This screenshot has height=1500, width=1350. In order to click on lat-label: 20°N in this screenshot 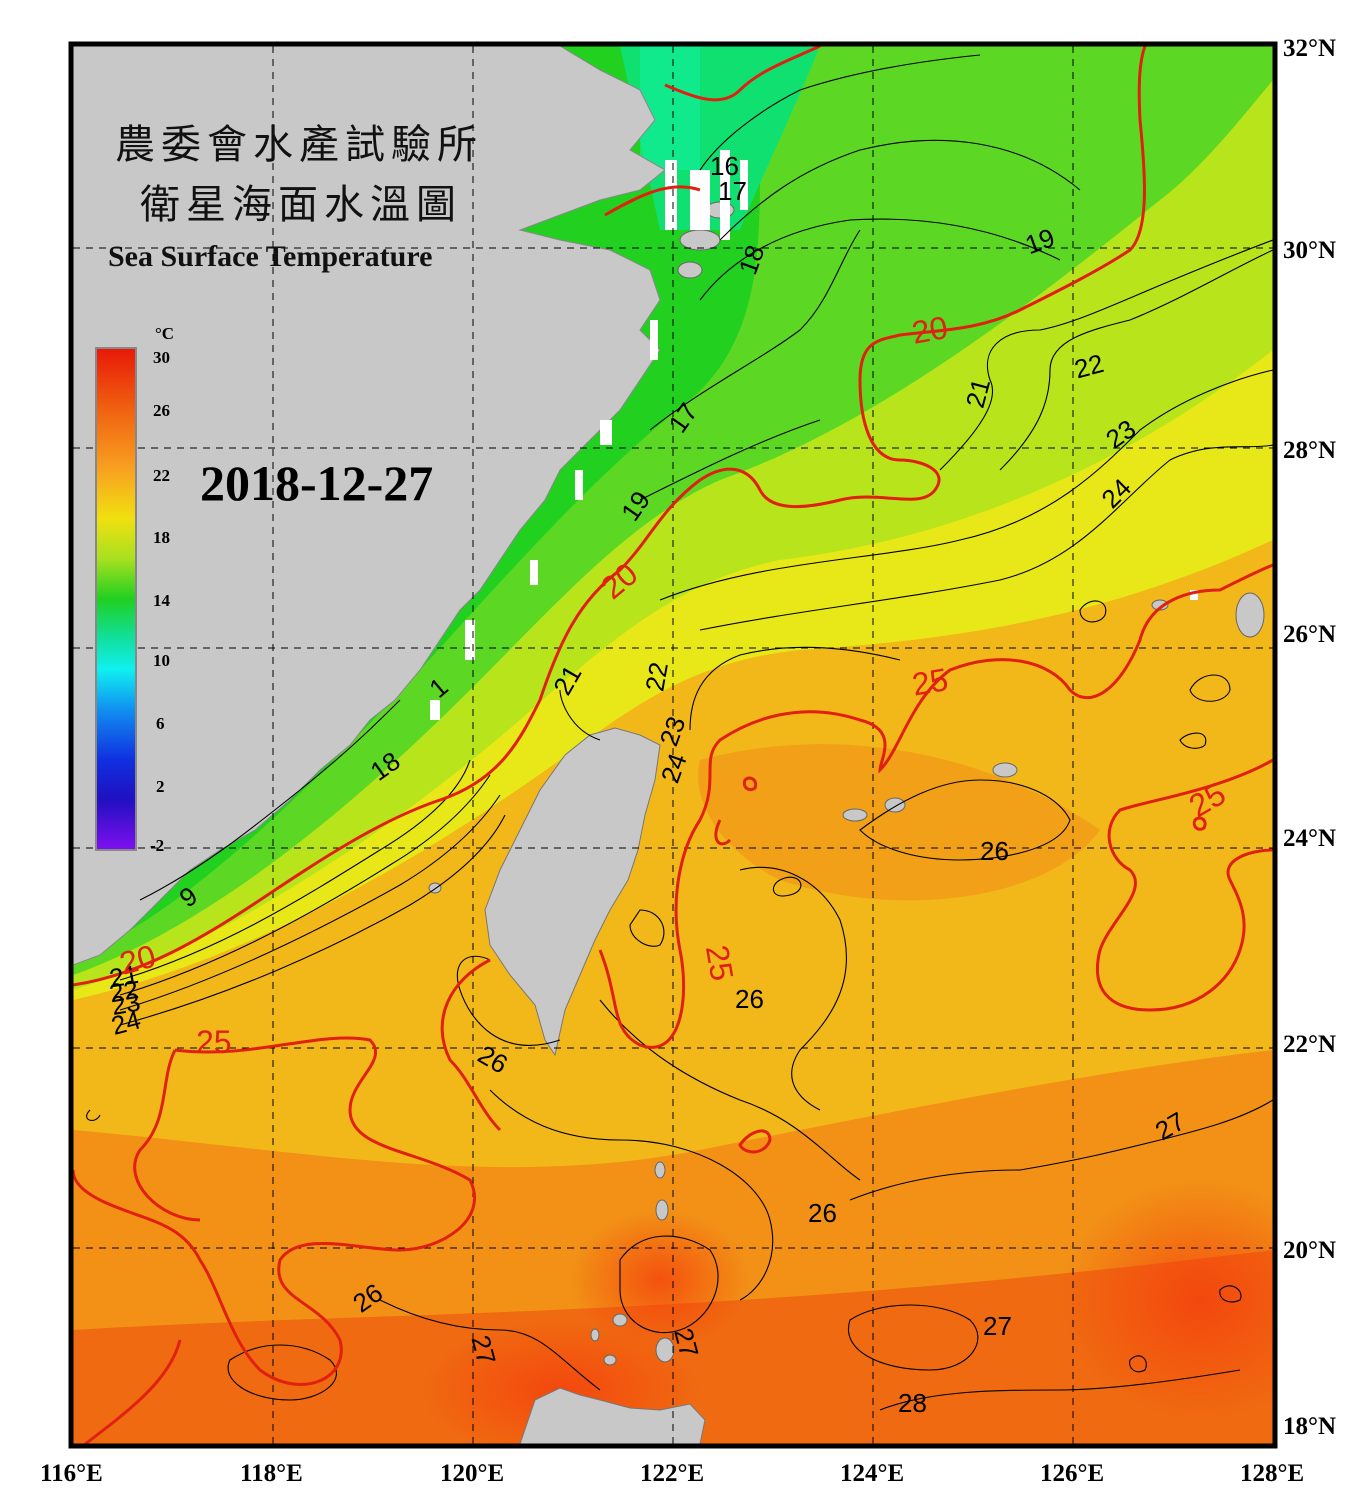, I will do `click(1309, 1250)`.